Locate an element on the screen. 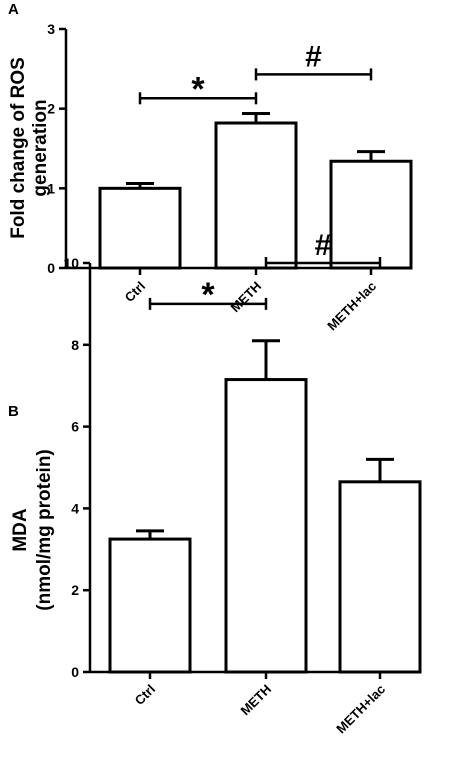 The height and width of the screenshot is (760, 453). y-tick-label: 6 is located at coordinates (75, 427).